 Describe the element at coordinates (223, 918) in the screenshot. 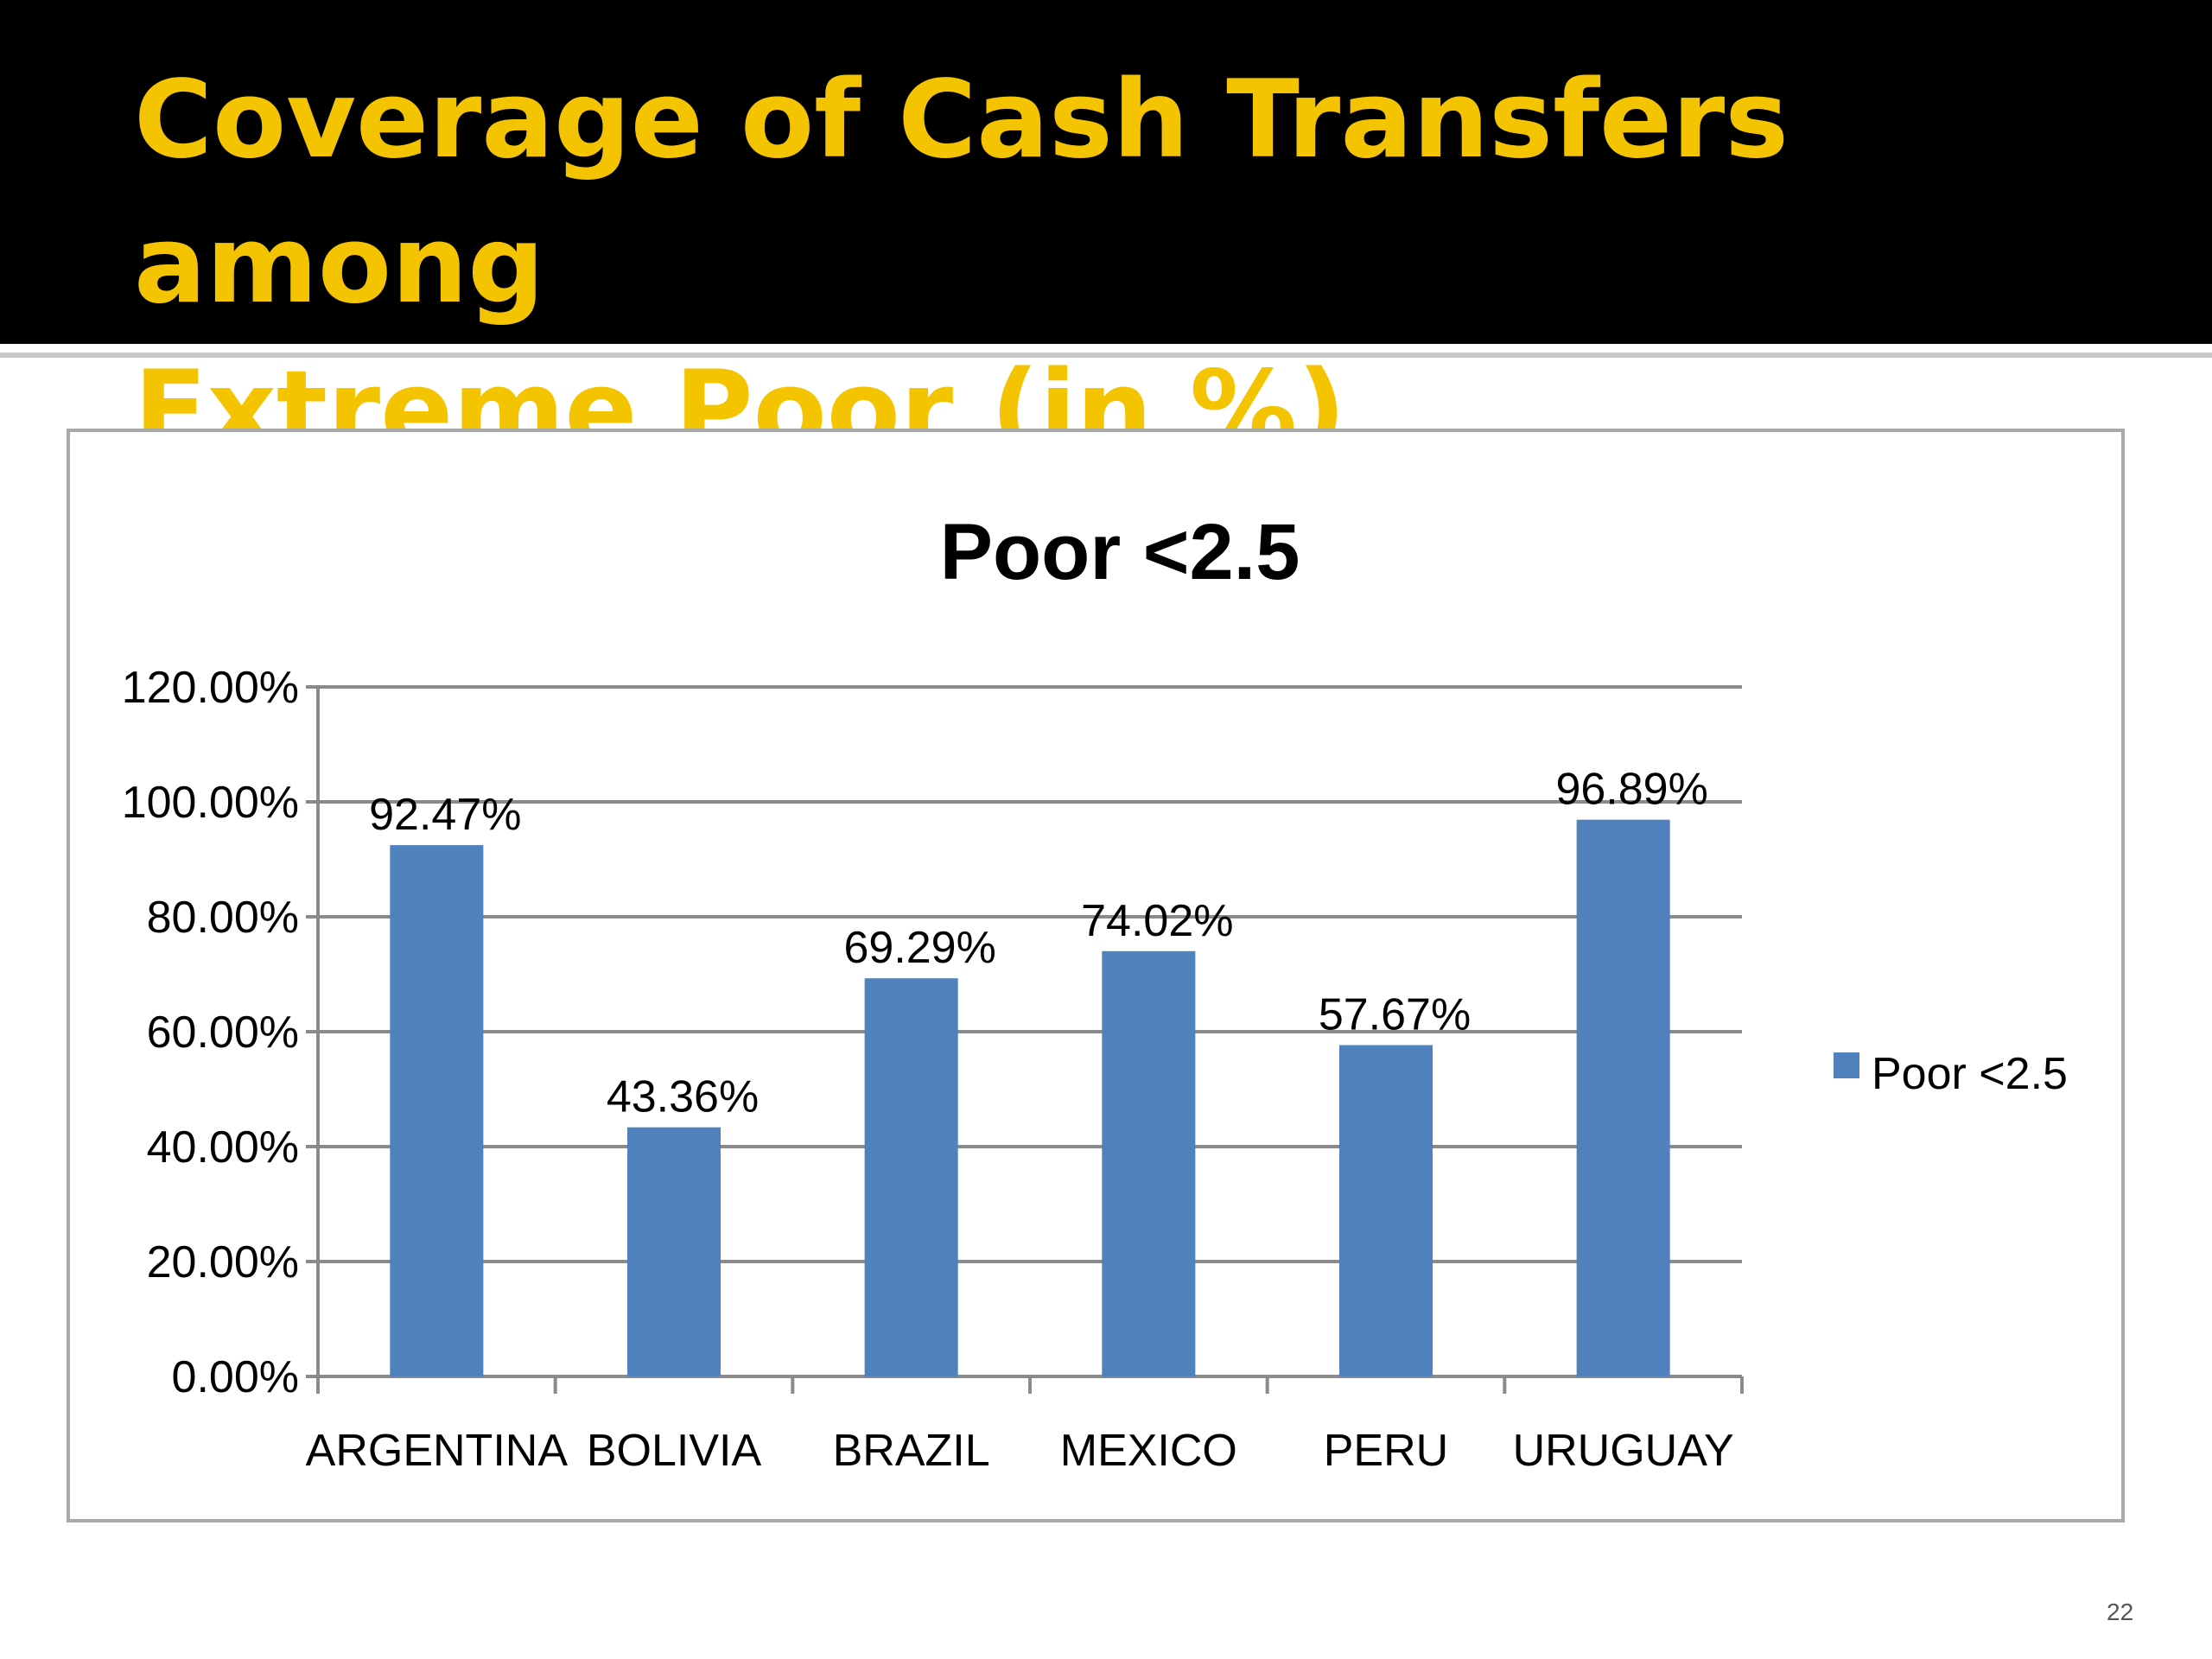

I see `y-tick-label: 80.00%` at that location.